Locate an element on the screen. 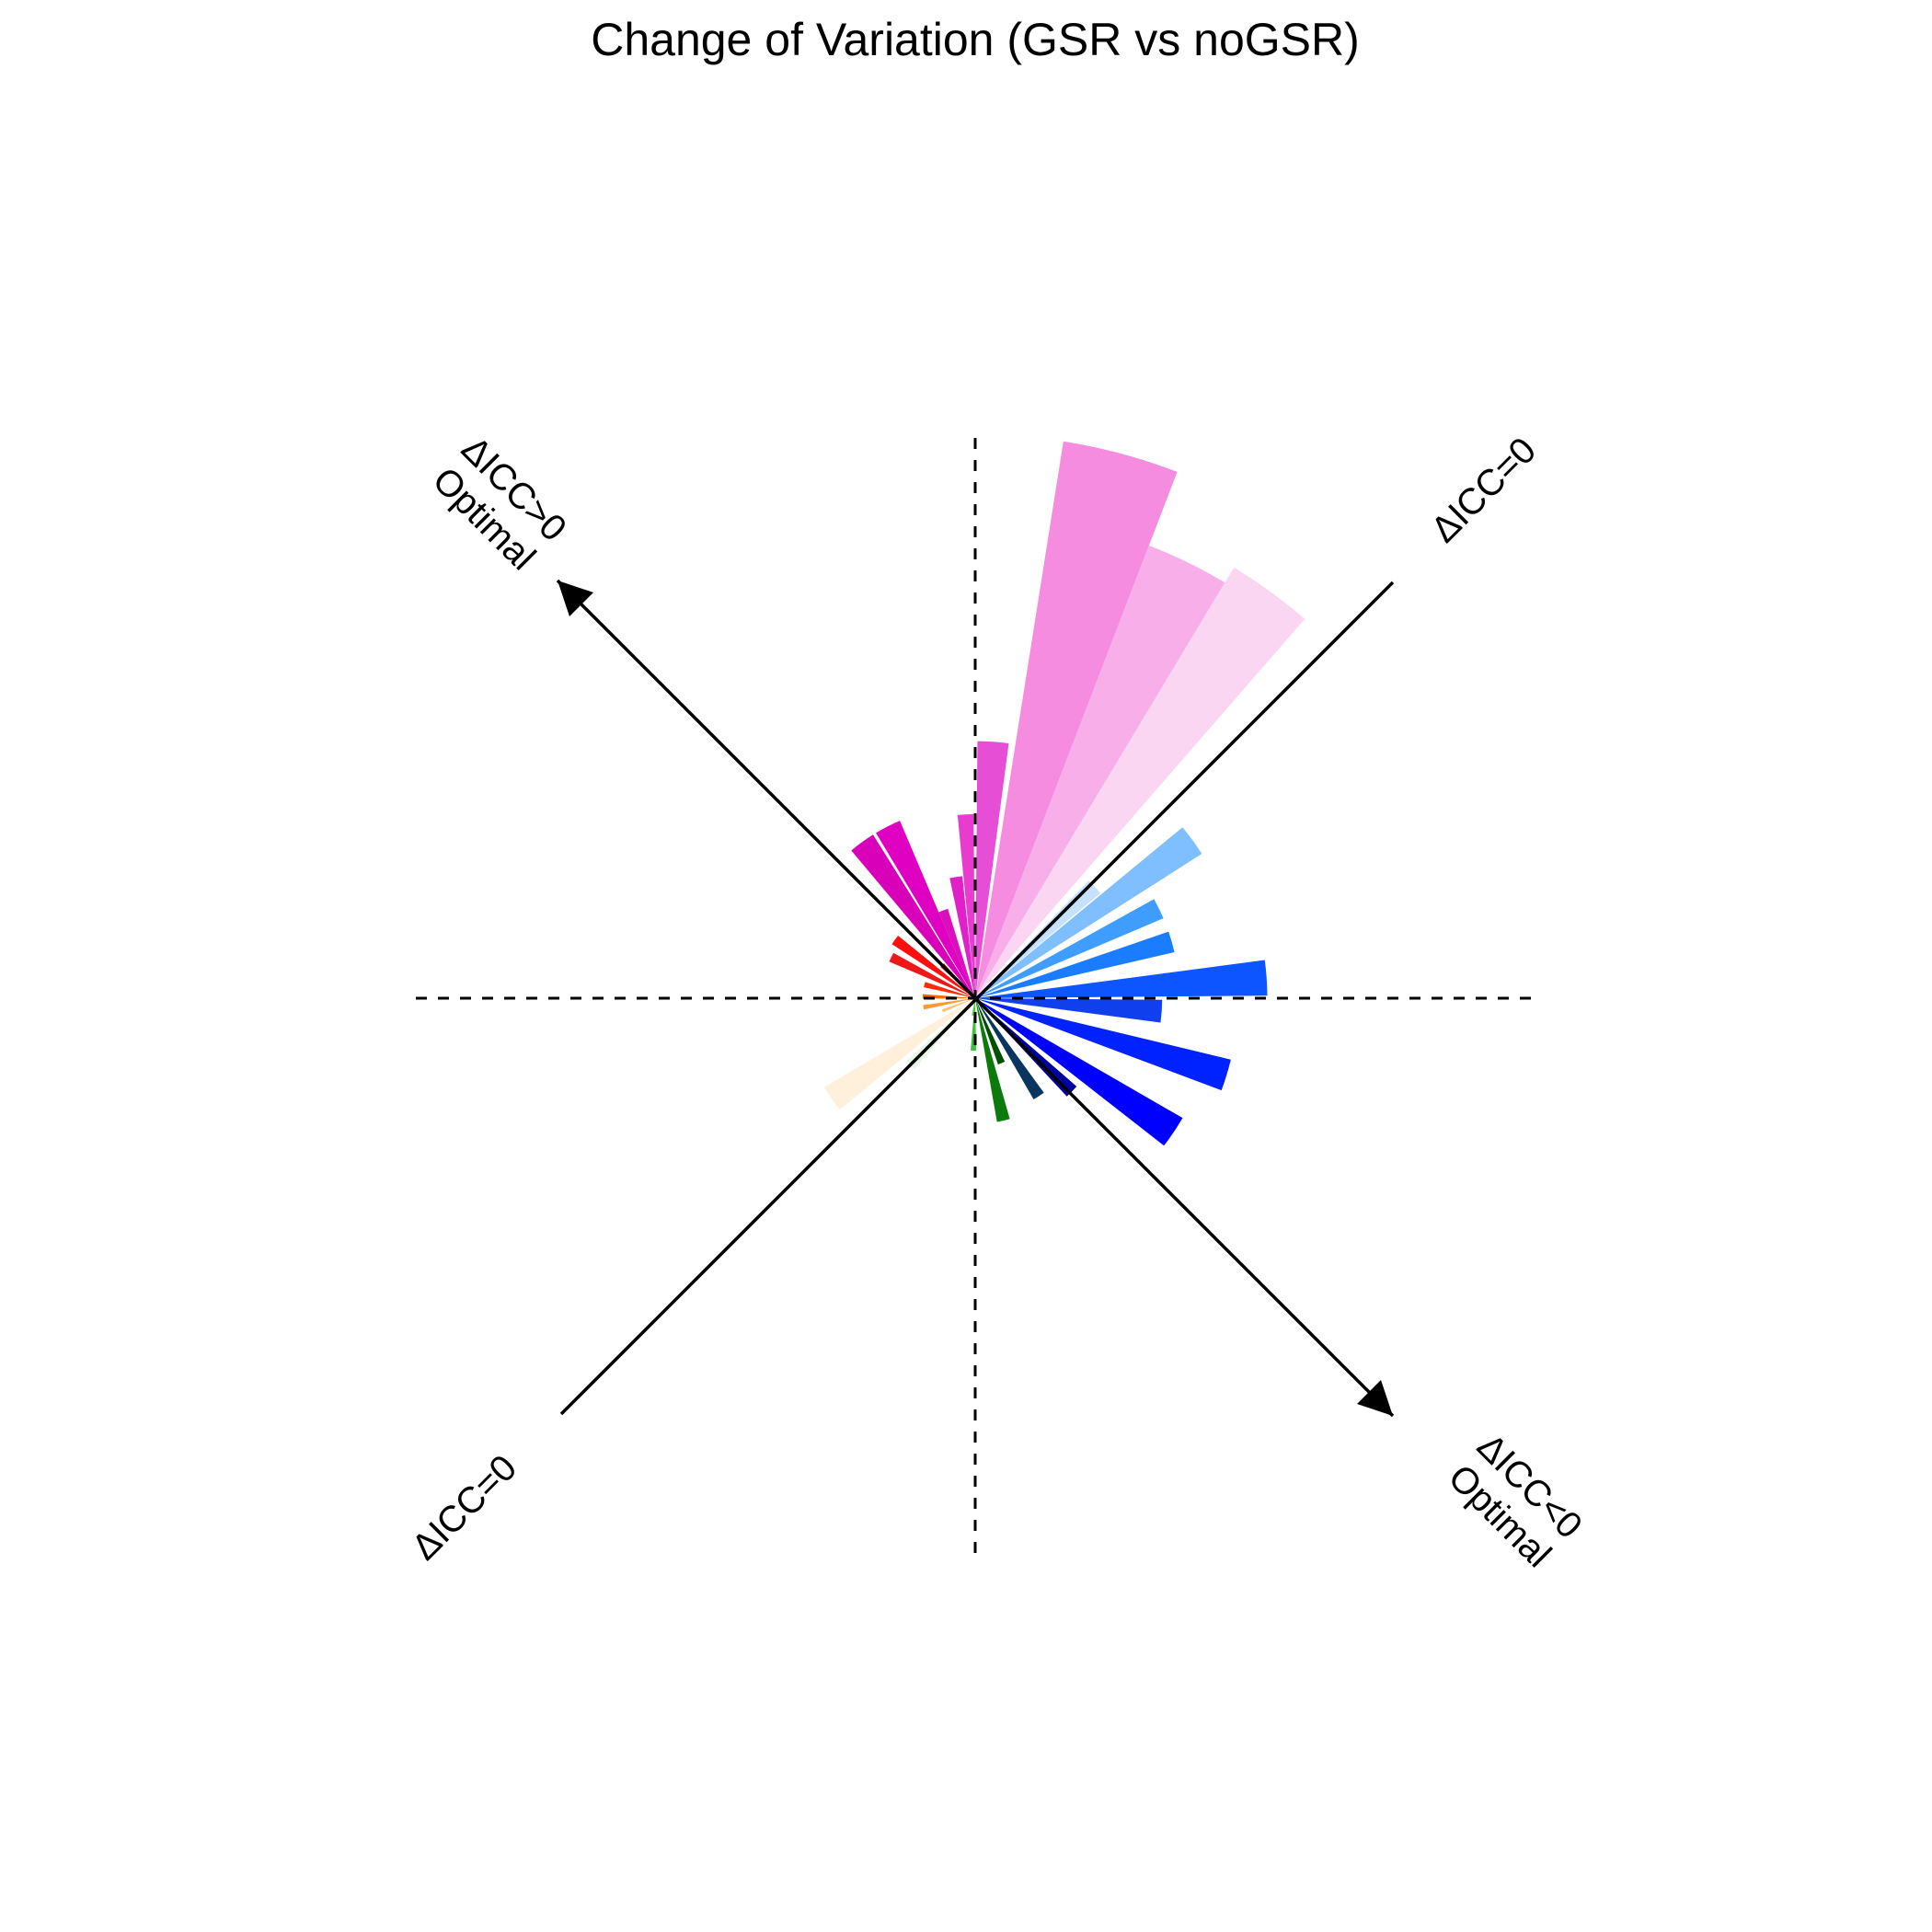 The image size is (1932, 1932). label-lower-left-line1: ΔICC=0 is located at coordinates (464, 1507).